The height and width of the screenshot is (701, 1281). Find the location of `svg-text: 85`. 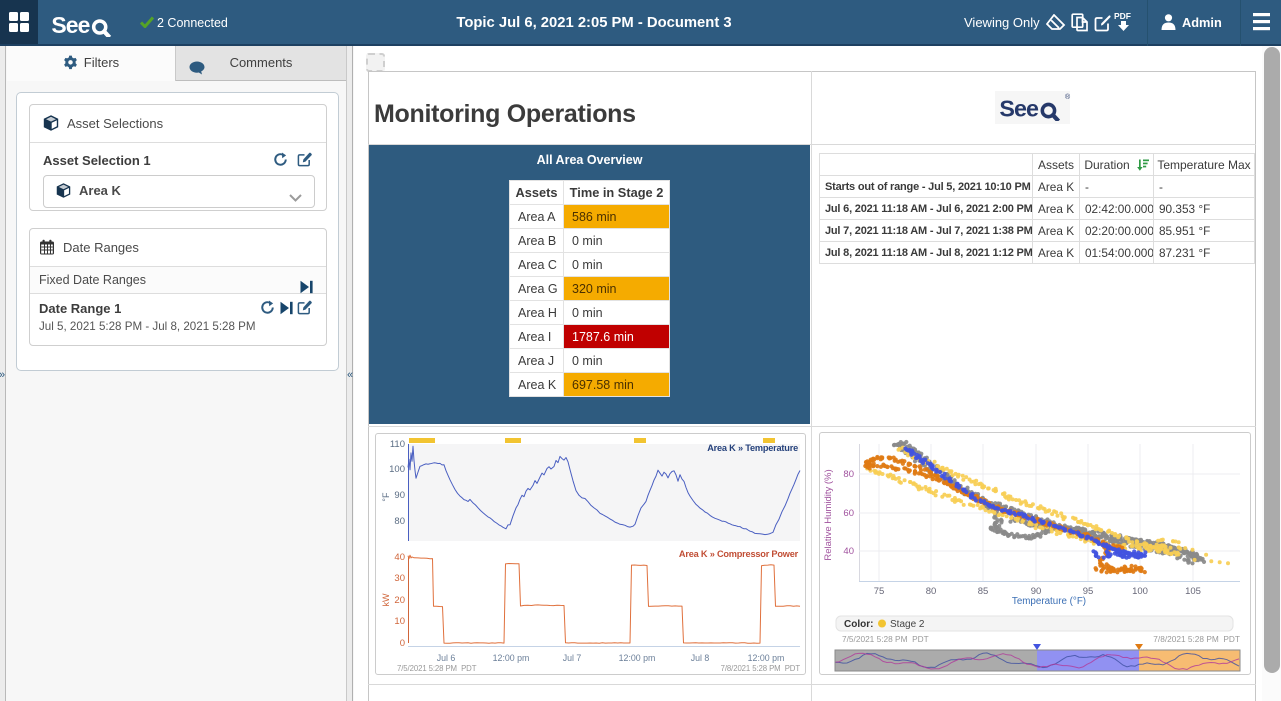

svg-text: 85 is located at coordinates (983, 591).